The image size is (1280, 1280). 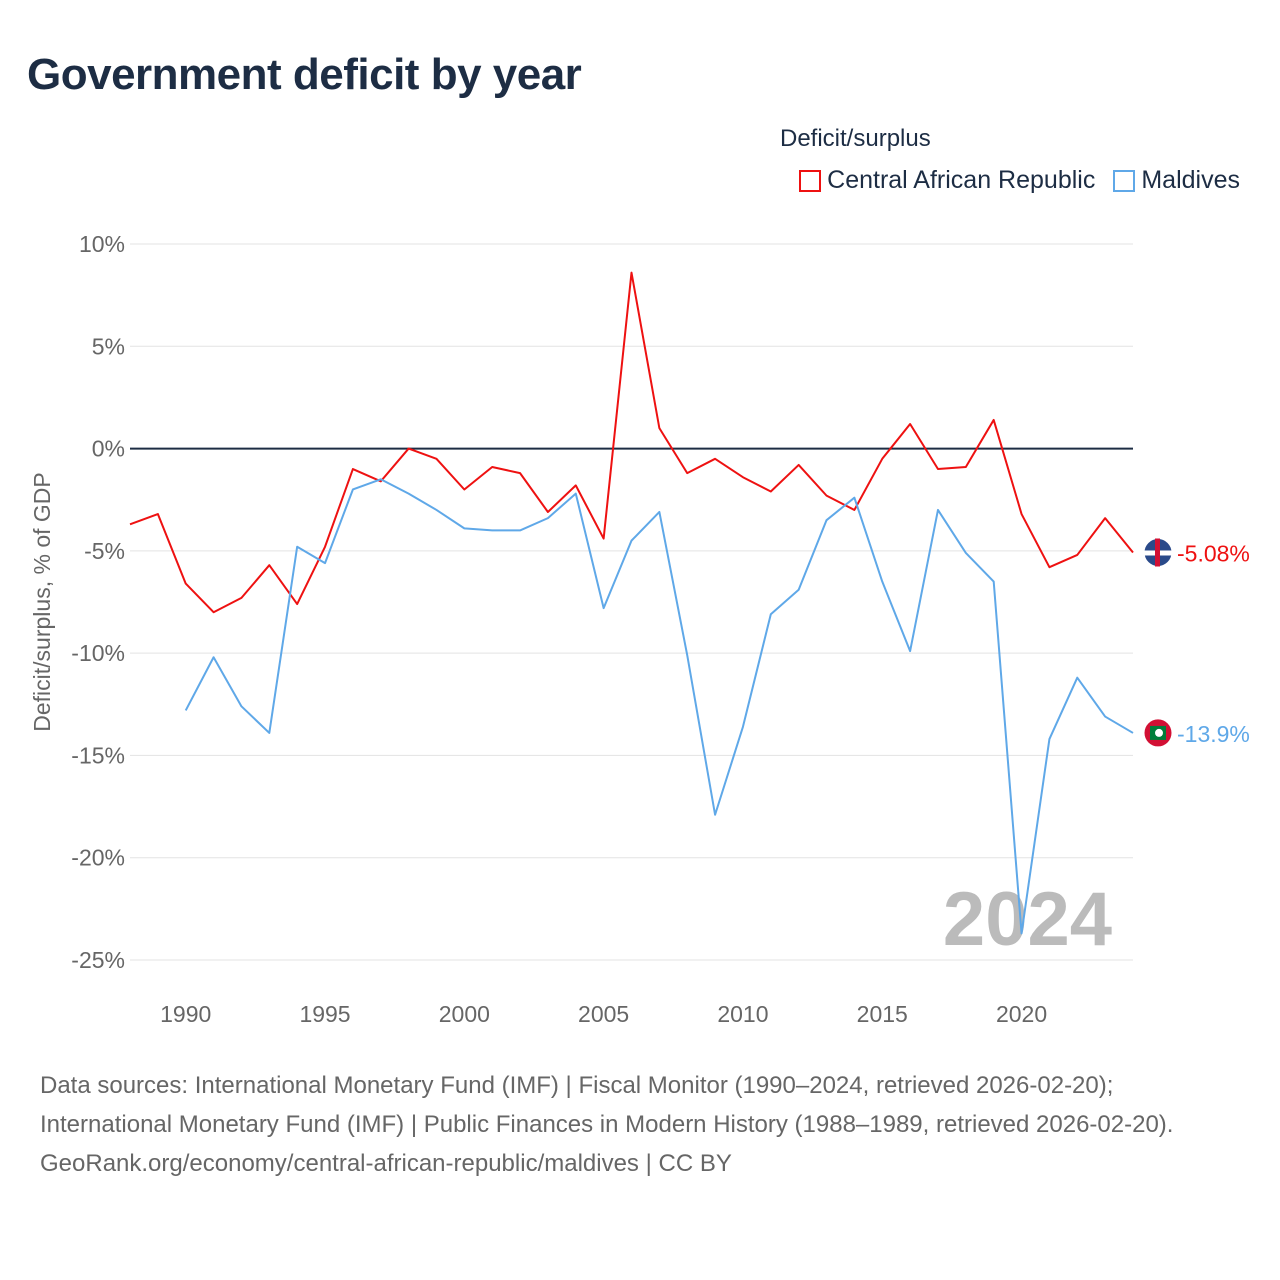 What do you see at coordinates (1124, 180) in the screenshot?
I see `legend-swatch-maldives` at bounding box center [1124, 180].